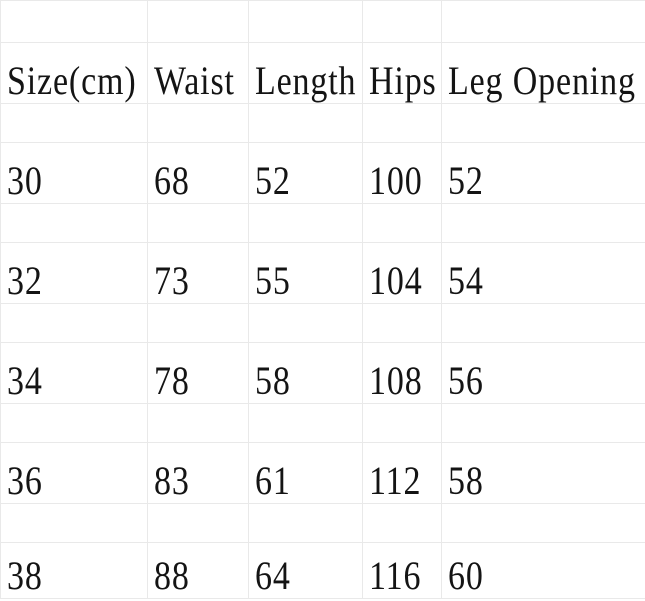 This screenshot has height=601, width=645. What do you see at coordinates (197, 72) in the screenshot?
I see `column-header-waist: Waist` at bounding box center [197, 72].